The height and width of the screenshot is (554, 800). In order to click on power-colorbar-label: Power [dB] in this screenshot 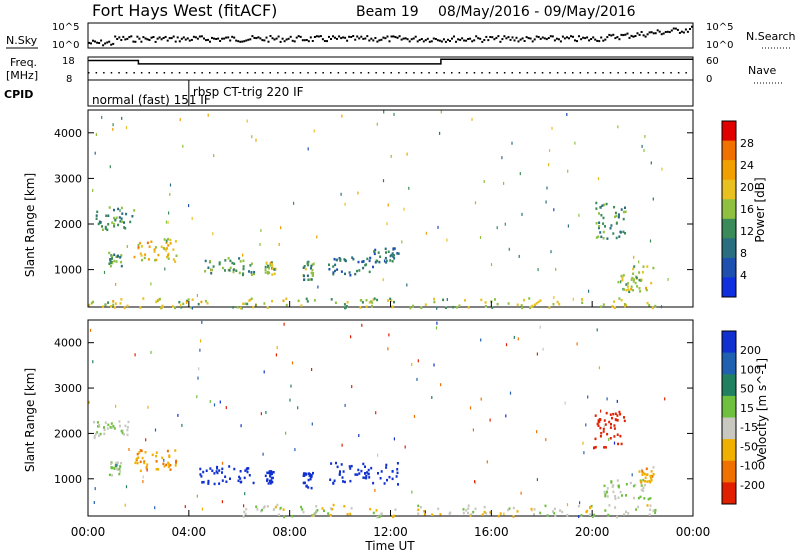, I will do `click(760, 209)`.